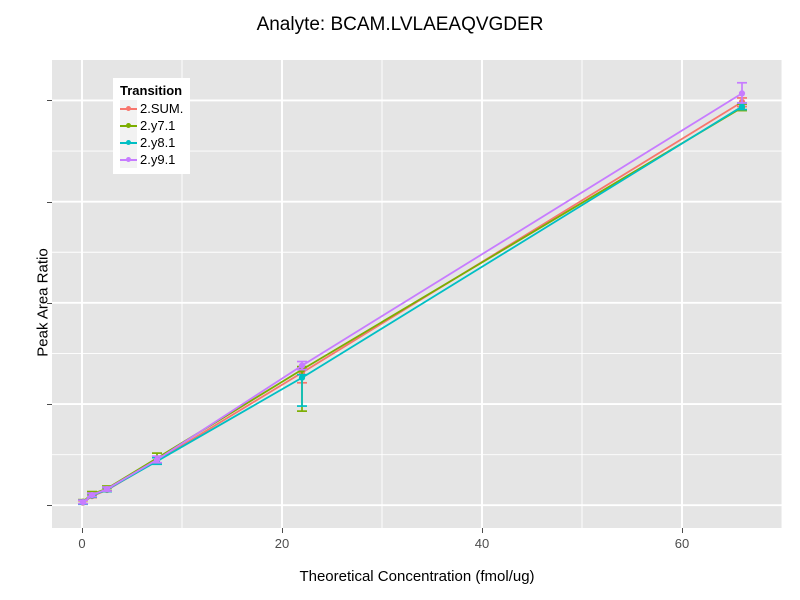 The image size is (800, 600). Describe the element at coordinates (158, 159) in the screenshot. I see `legend-item-label: 2.y9.1` at that location.